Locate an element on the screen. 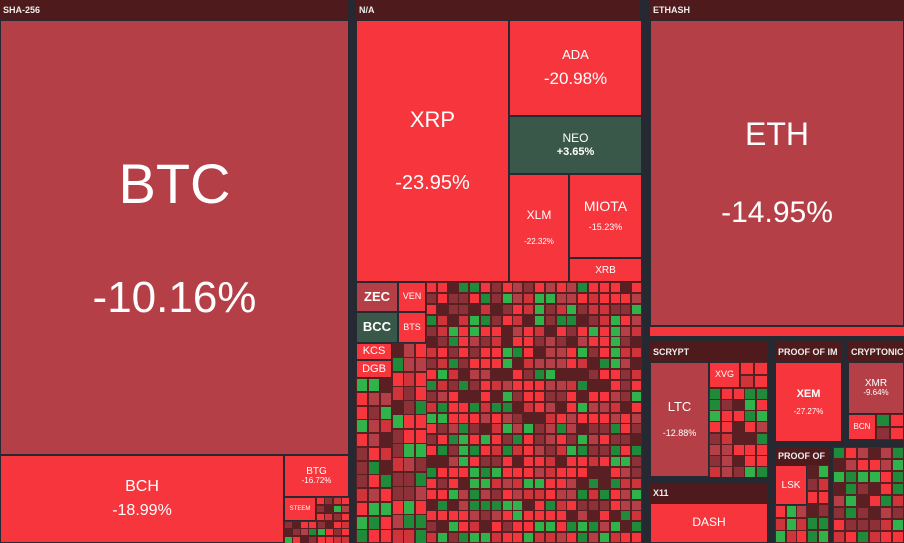 This screenshot has height=543, width=904. tile-xem: XEM -27.27% is located at coordinates (808, 402).